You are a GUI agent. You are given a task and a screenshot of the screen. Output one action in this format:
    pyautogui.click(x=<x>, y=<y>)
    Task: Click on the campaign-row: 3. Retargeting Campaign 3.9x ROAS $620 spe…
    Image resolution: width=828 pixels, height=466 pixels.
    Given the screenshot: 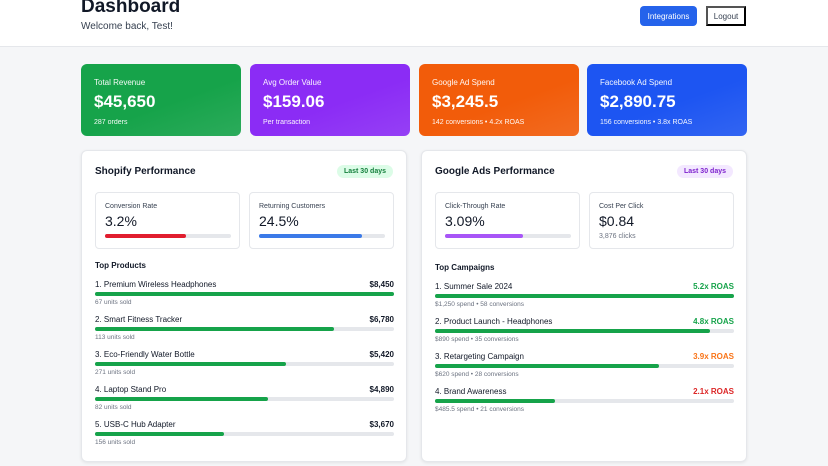 What is the action you would take?
    pyautogui.click(x=584, y=367)
    